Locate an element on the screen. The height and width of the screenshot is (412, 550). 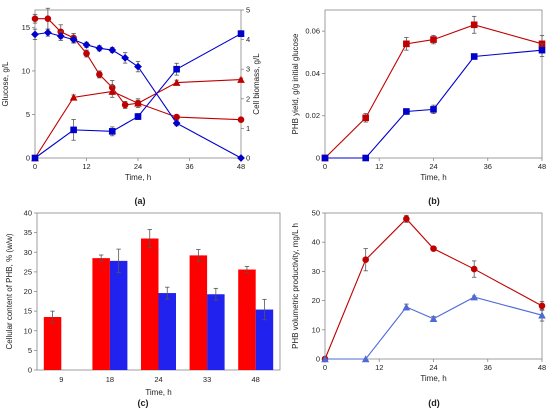
panel-4-y-axis-title: PHB volumetric productivity, mg/L h is located at coordinates (295, 286).